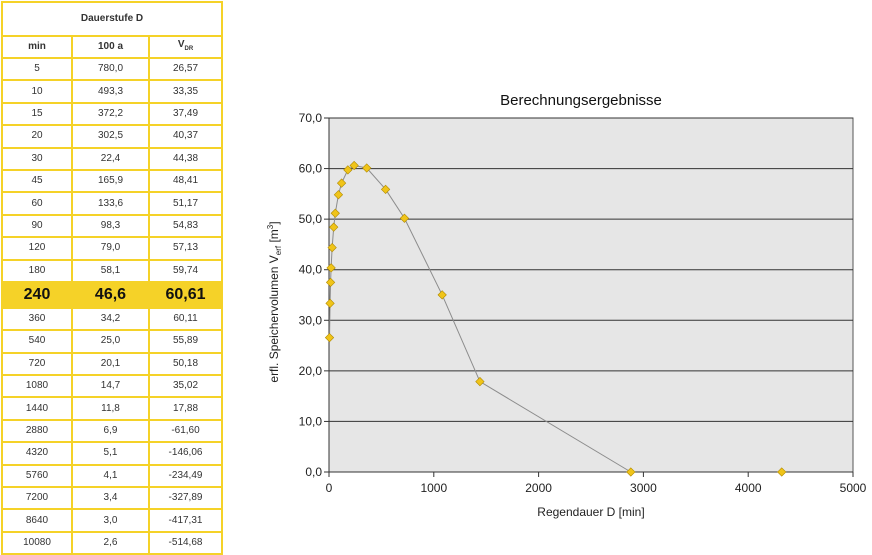  Describe the element at coordinates (37, 136) in the screenshot. I see `cell-duration: 20` at that location.